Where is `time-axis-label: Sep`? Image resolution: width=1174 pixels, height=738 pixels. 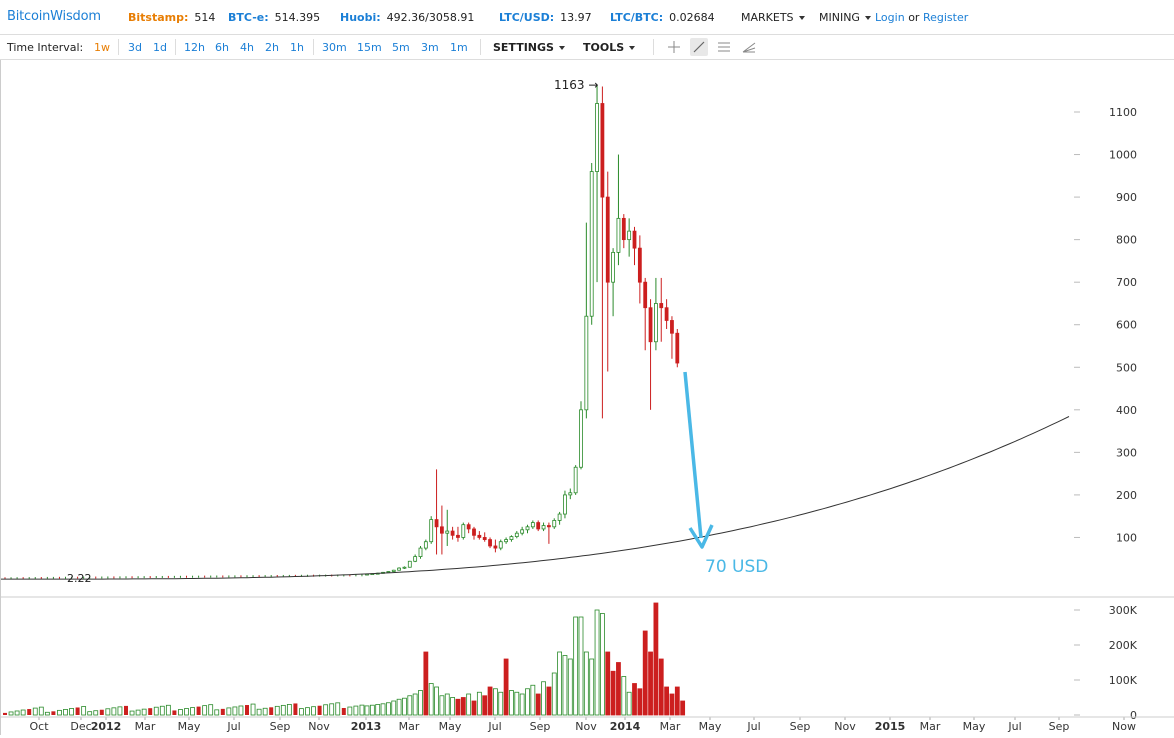 time-axis-label: Sep is located at coordinates (800, 726).